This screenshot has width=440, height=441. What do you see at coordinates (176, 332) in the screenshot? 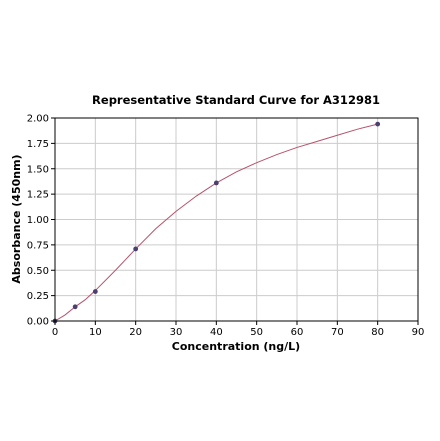
I see `x-tick-label: 30` at bounding box center [176, 332].